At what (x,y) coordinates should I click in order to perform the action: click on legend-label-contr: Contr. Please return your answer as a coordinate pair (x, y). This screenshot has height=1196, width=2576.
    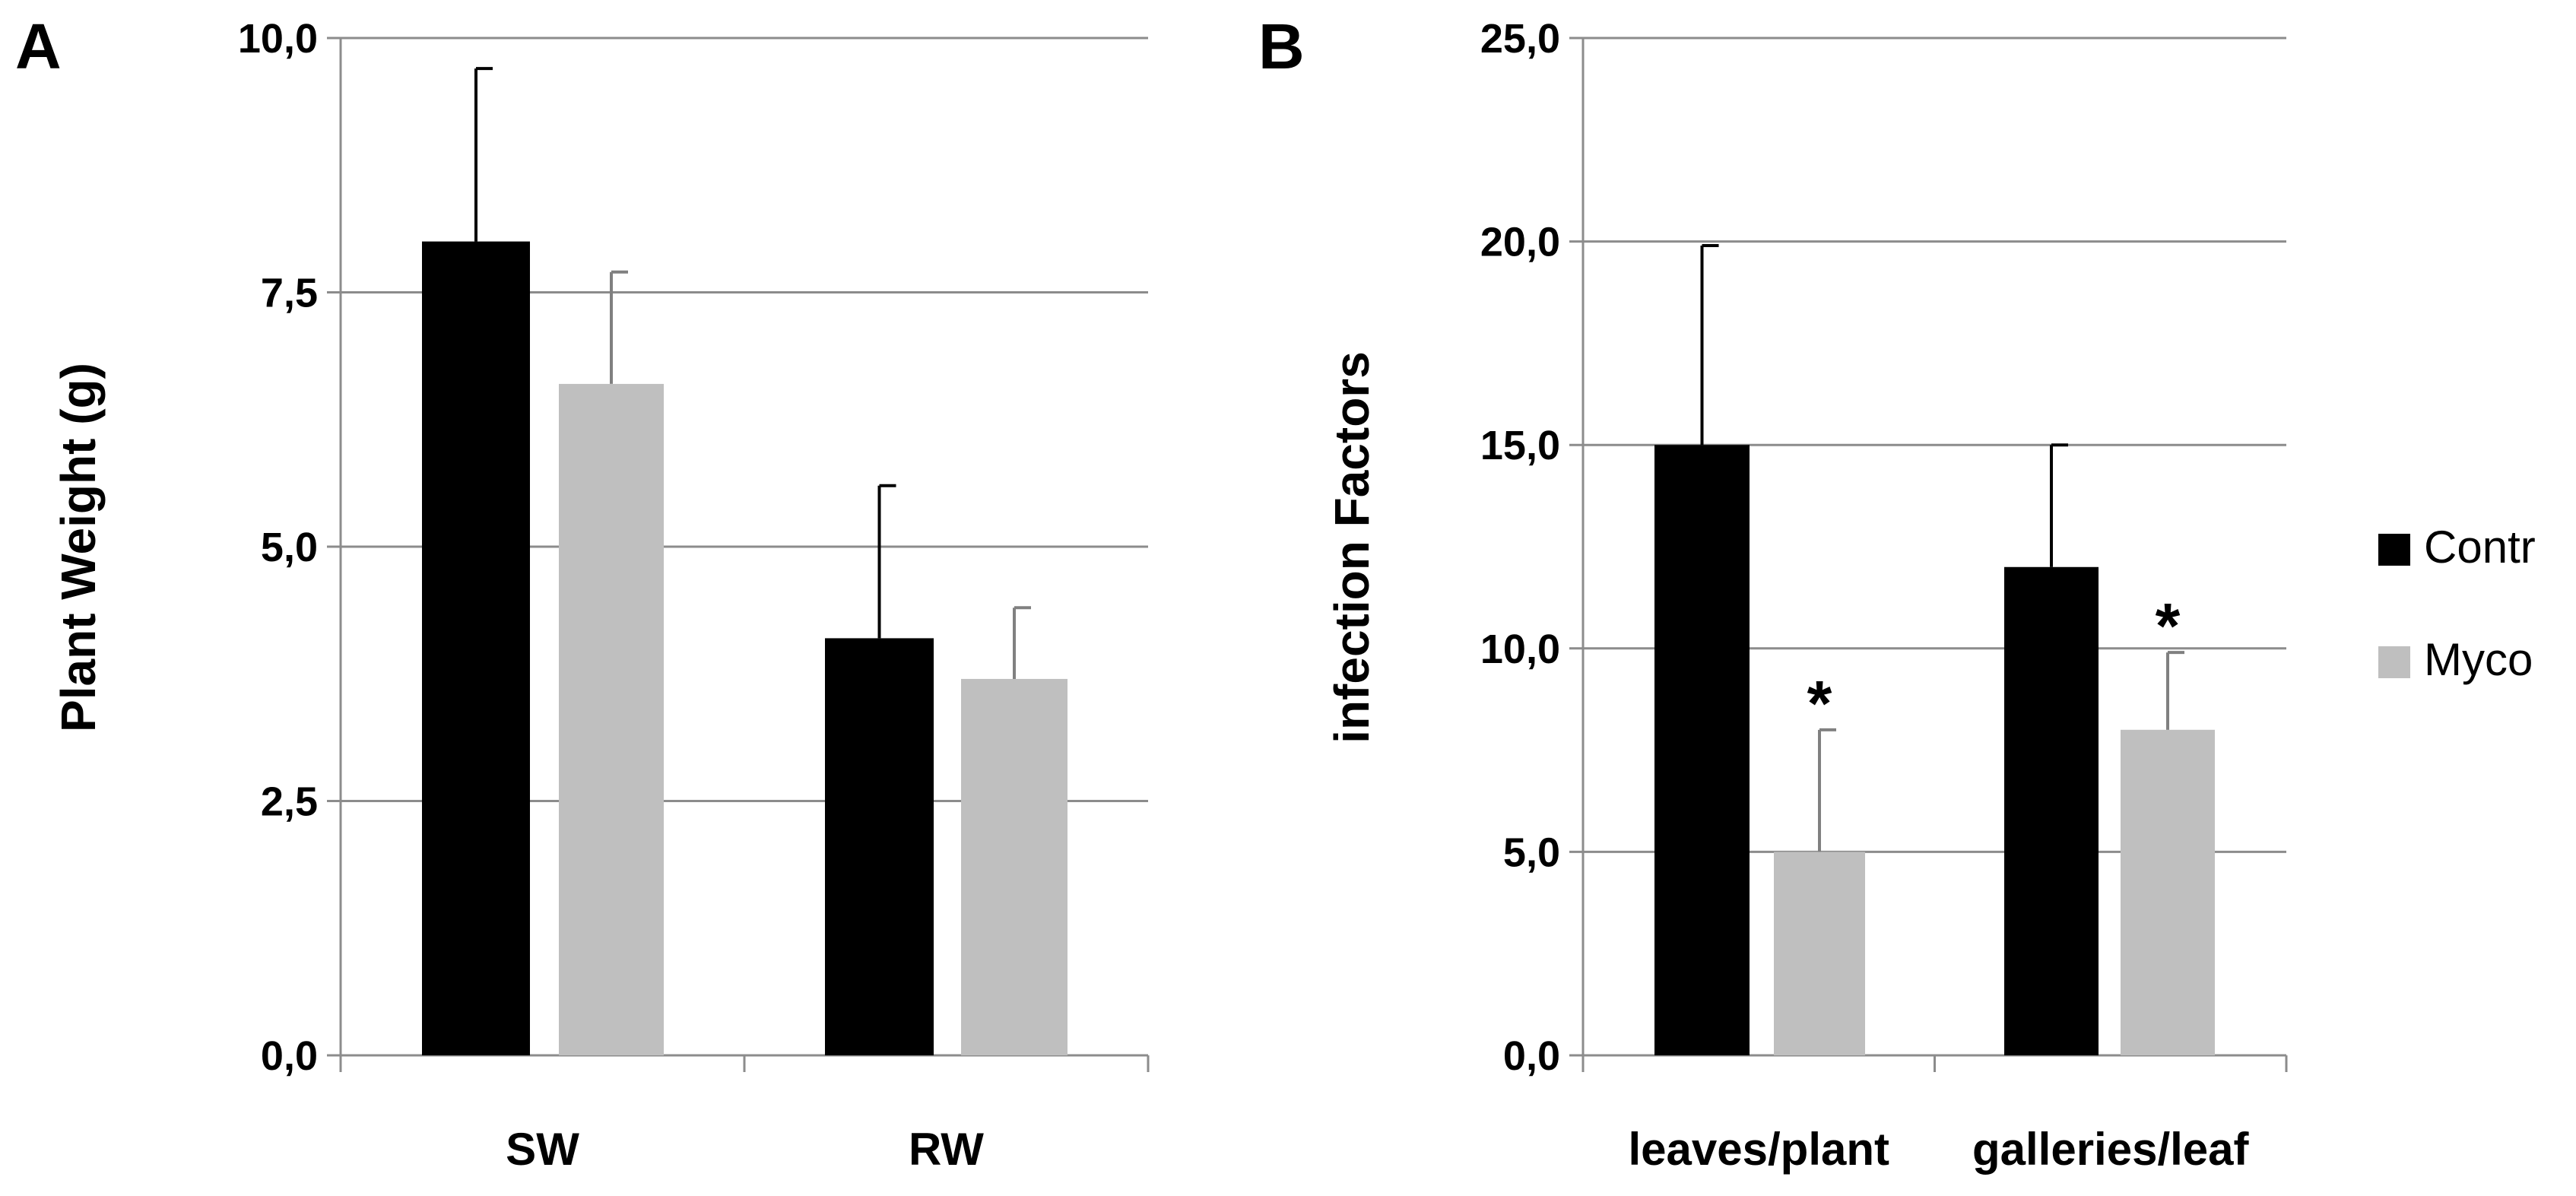
    Looking at the image, I should click on (2480, 548).